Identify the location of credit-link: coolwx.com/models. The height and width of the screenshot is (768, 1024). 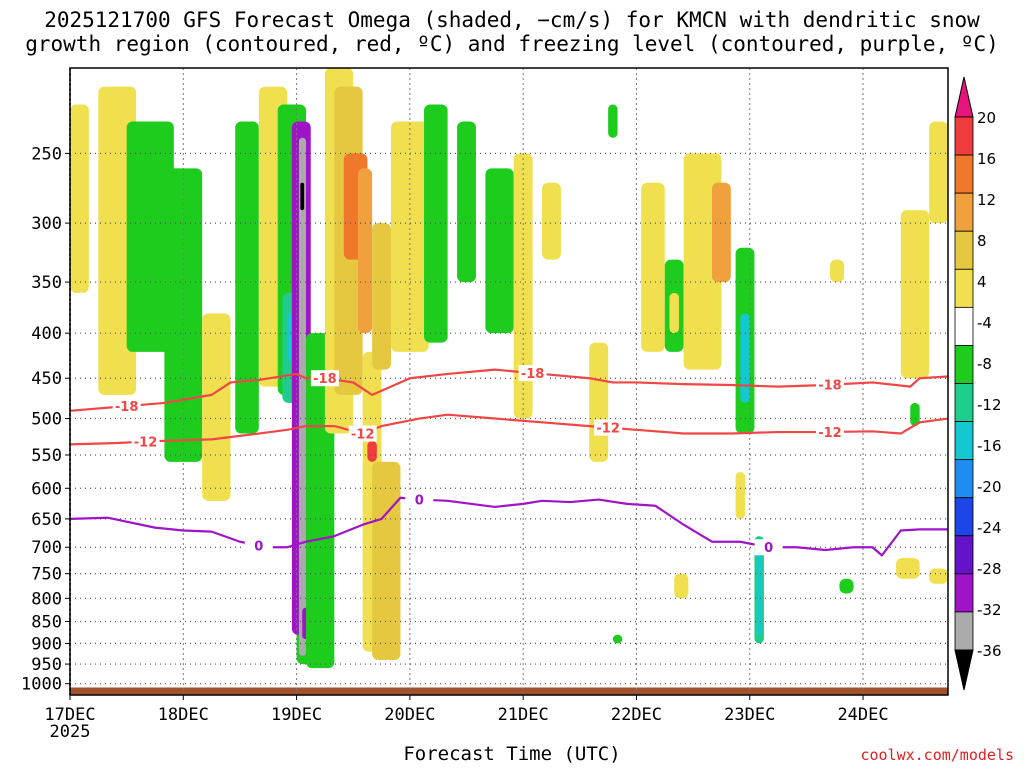
(937, 755).